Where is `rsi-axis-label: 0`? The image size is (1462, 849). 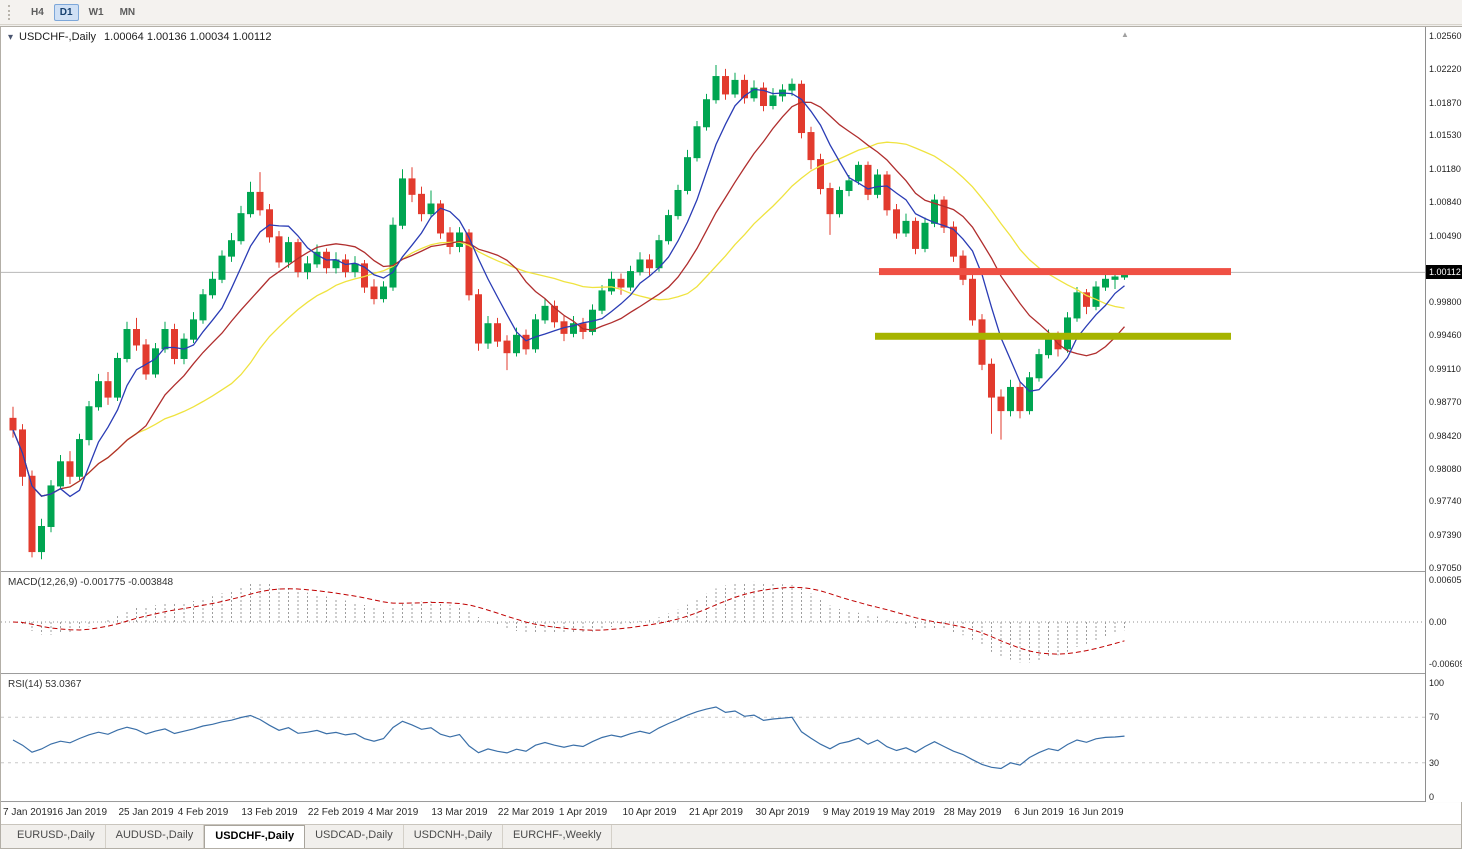 rsi-axis-label: 0 is located at coordinates (1432, 797).